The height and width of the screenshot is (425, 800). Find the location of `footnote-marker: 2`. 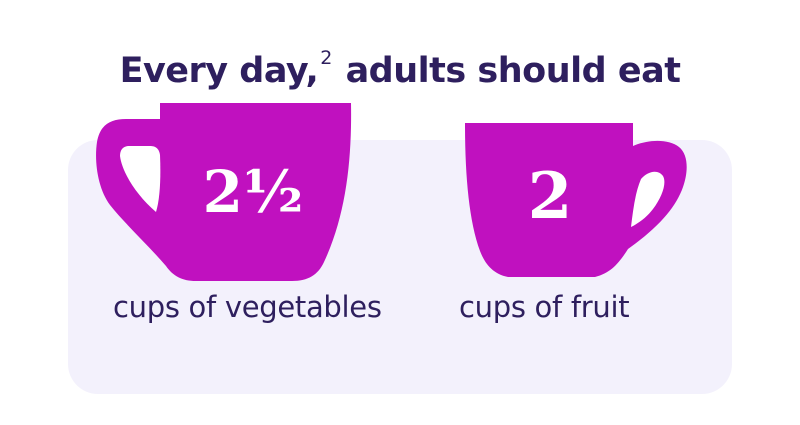

footnote-marker: 2 is located at coordinates (326, 58).